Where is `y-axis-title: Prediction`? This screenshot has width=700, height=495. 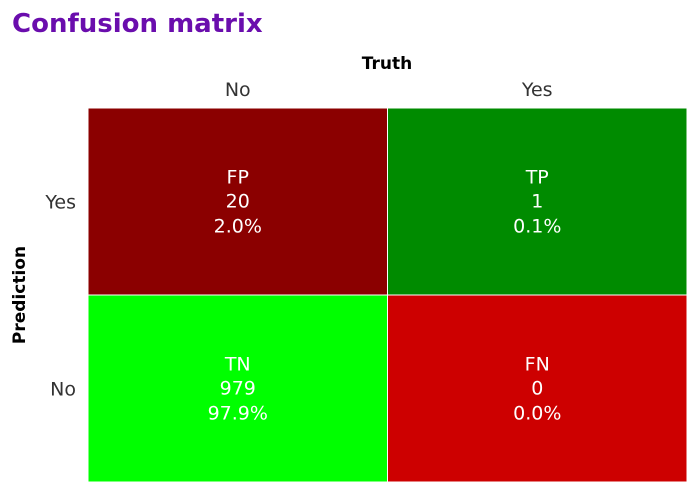
y-axis-title: Prediction is located at coordinates (20, 295).